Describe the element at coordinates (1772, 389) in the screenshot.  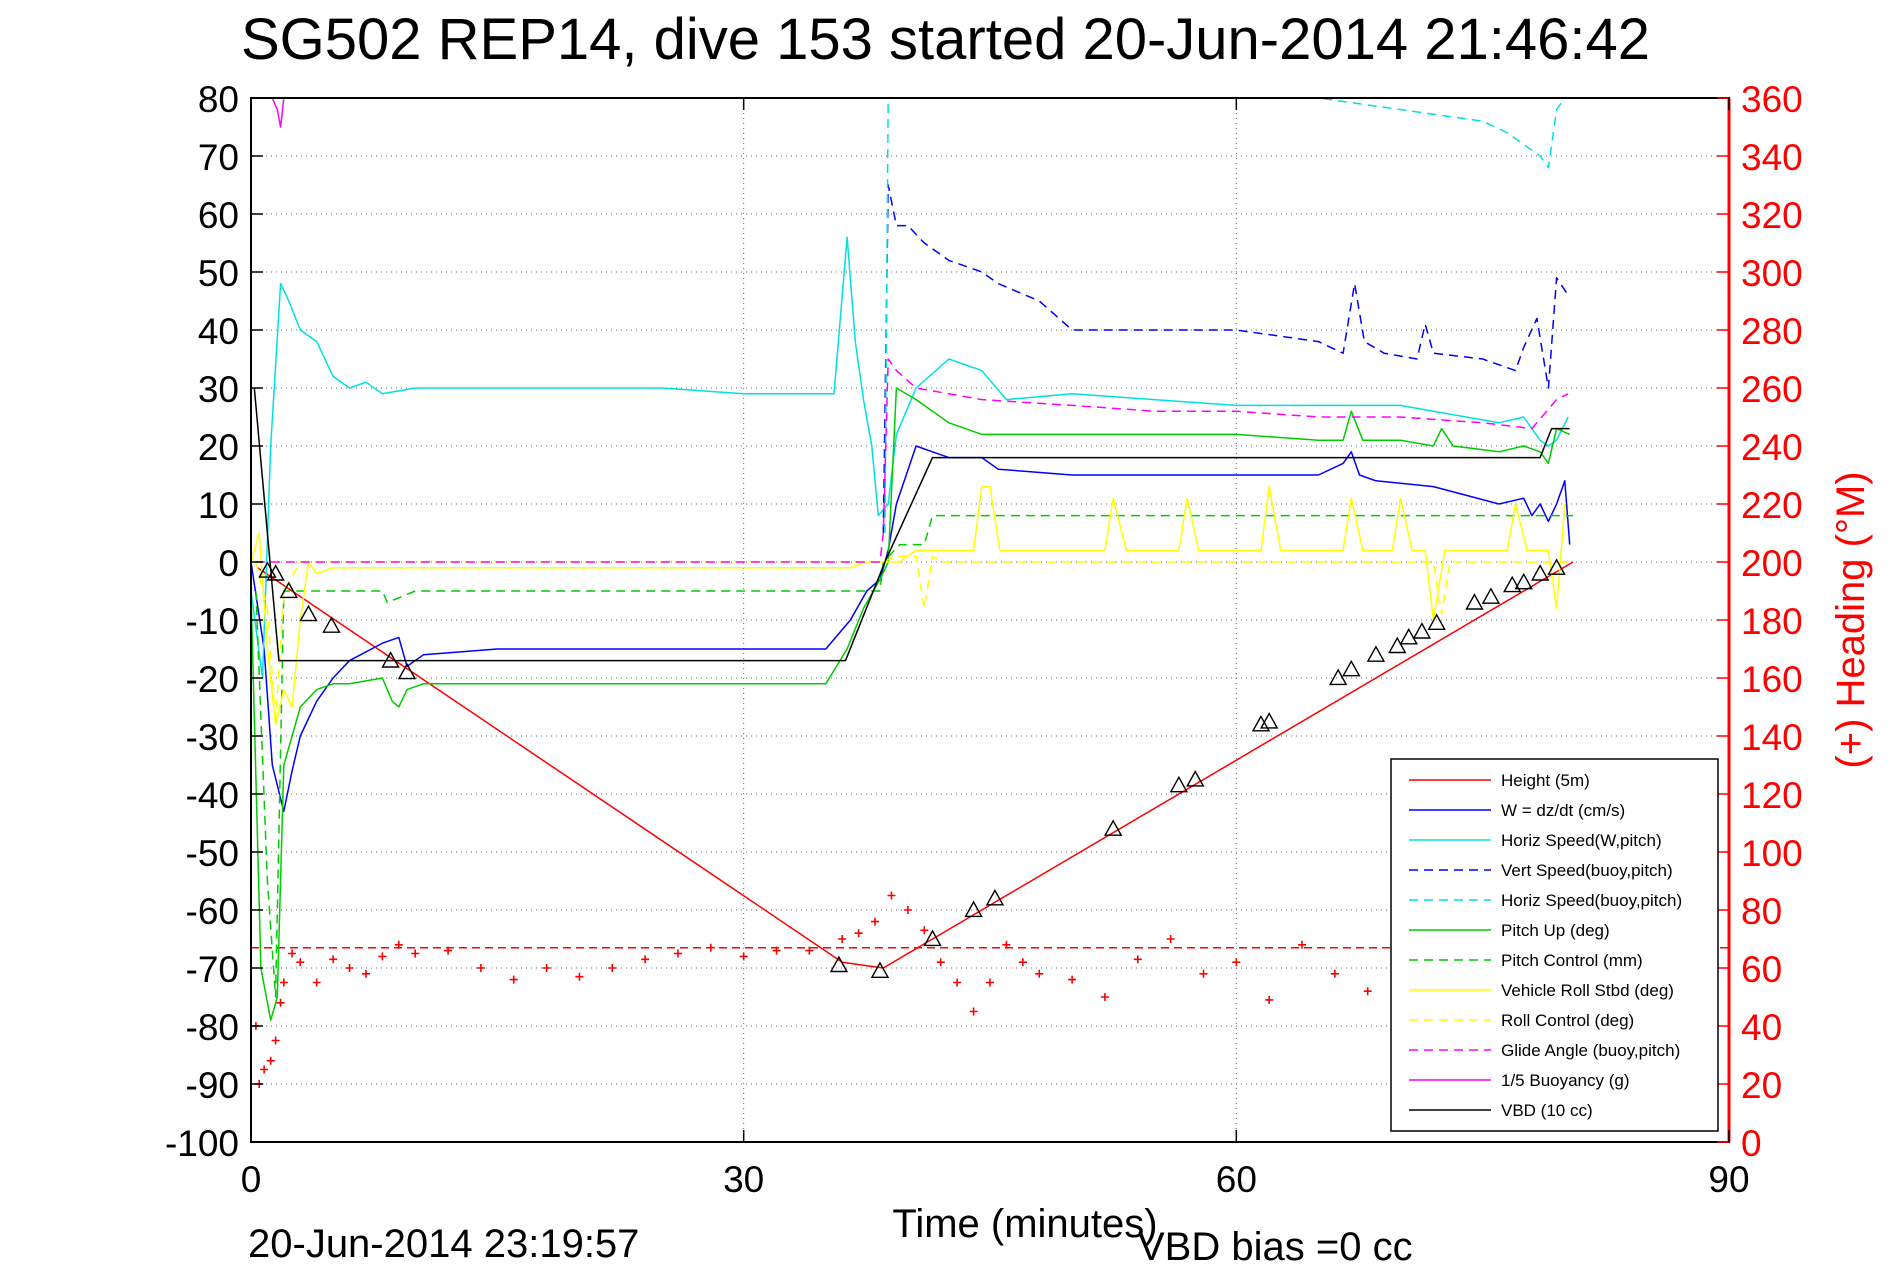
I see `y2-tick-label: 260` at that location.